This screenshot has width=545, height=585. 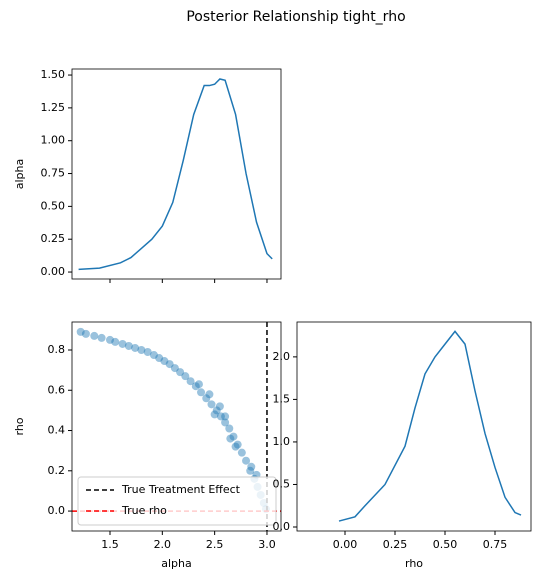 I want to click on x-tick-label: 0.75, so click(x=495, y=544).